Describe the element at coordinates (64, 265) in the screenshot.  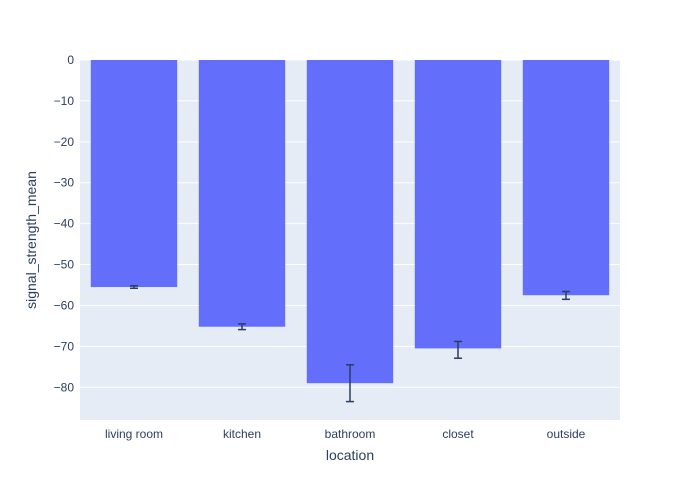
I see `y-tick-label: −50` at that location.